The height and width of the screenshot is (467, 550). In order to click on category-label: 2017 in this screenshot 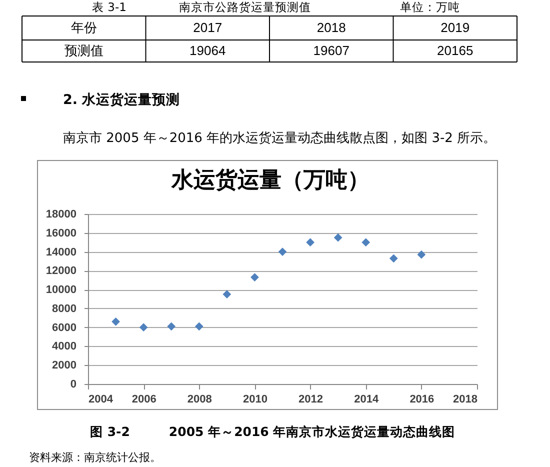, I will do `click(207, 27)`.